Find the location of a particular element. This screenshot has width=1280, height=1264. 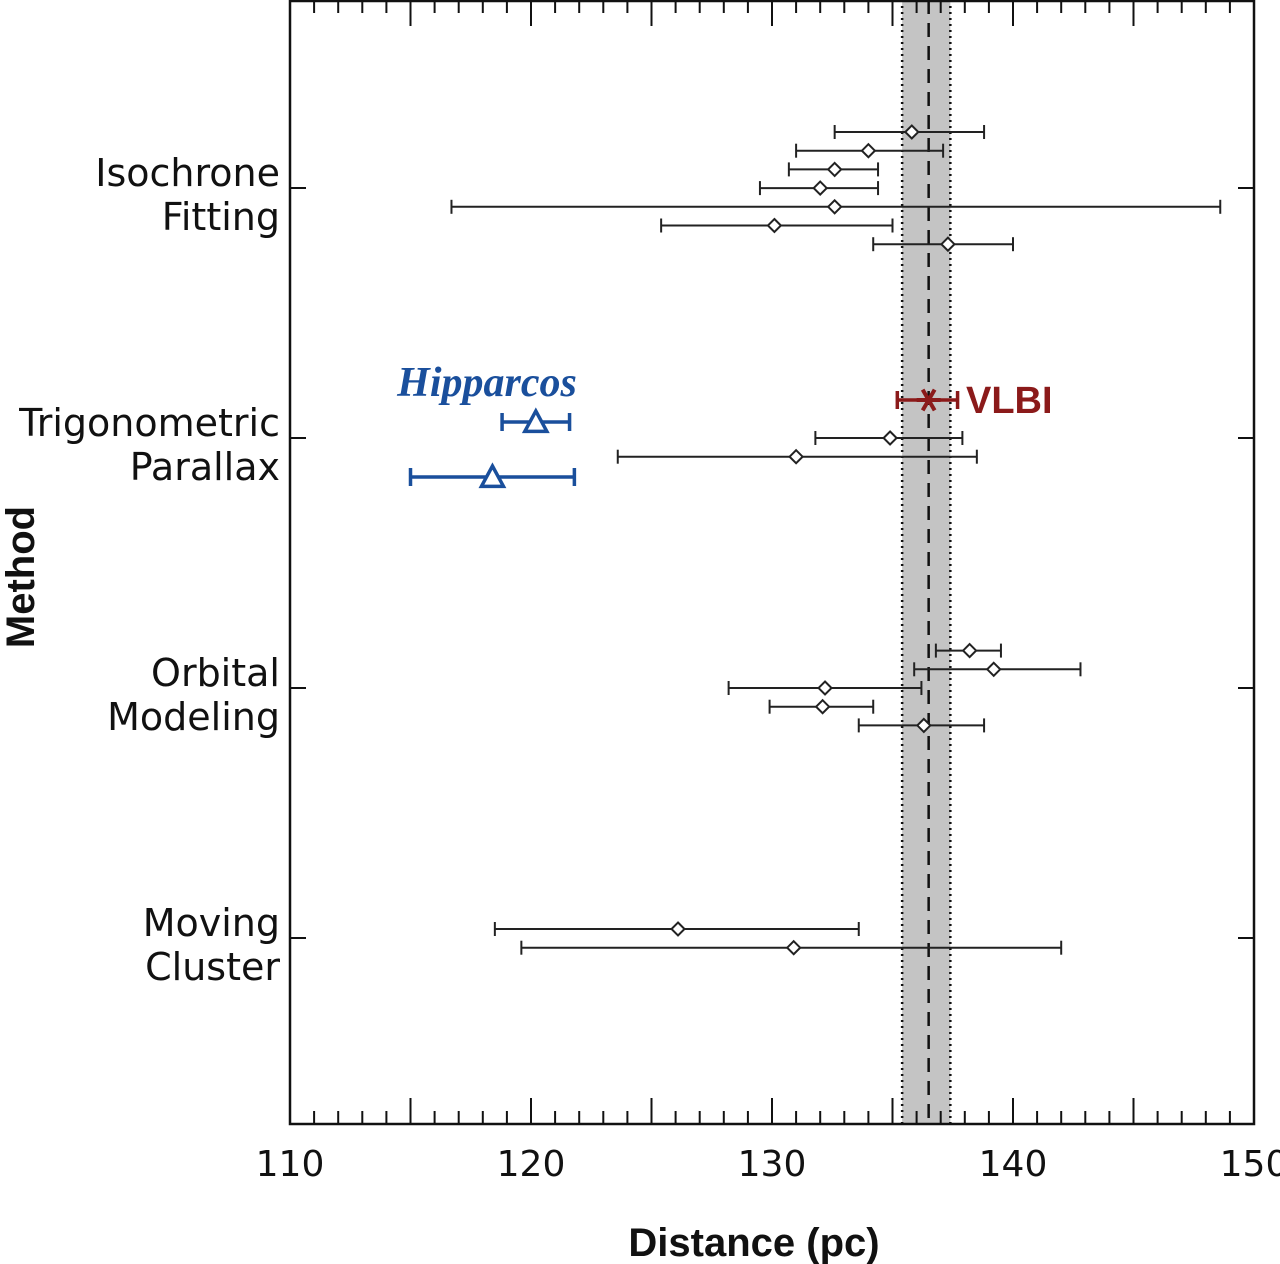

x-tick-label: 150 is located at coordinates (1250, 1164).